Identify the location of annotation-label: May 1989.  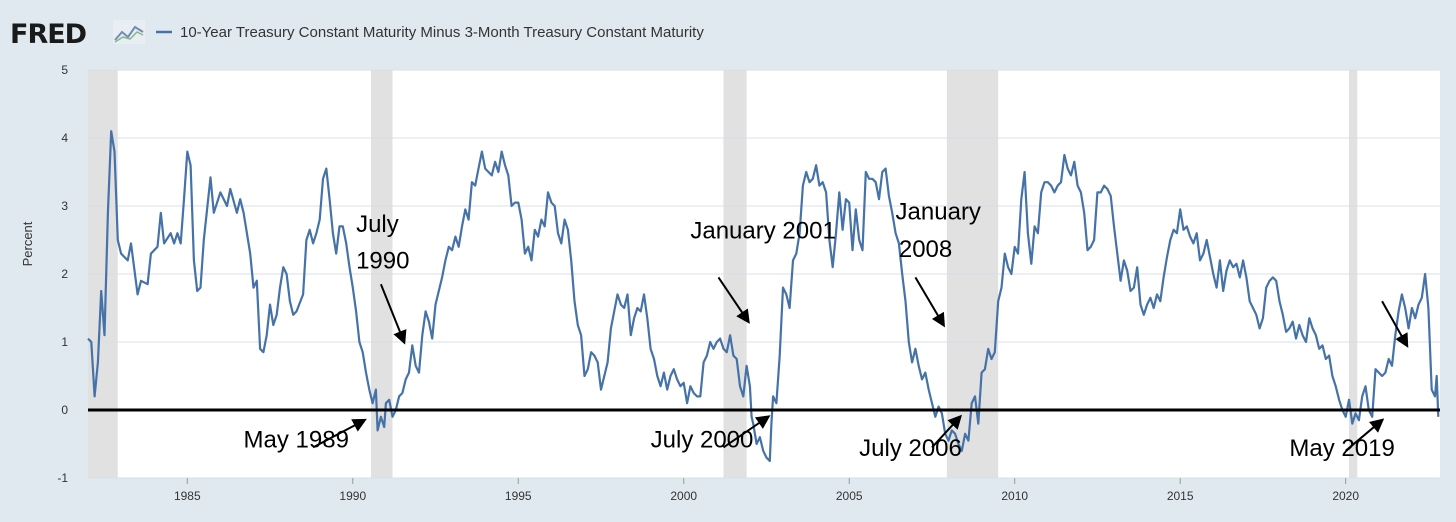
(296, 439).